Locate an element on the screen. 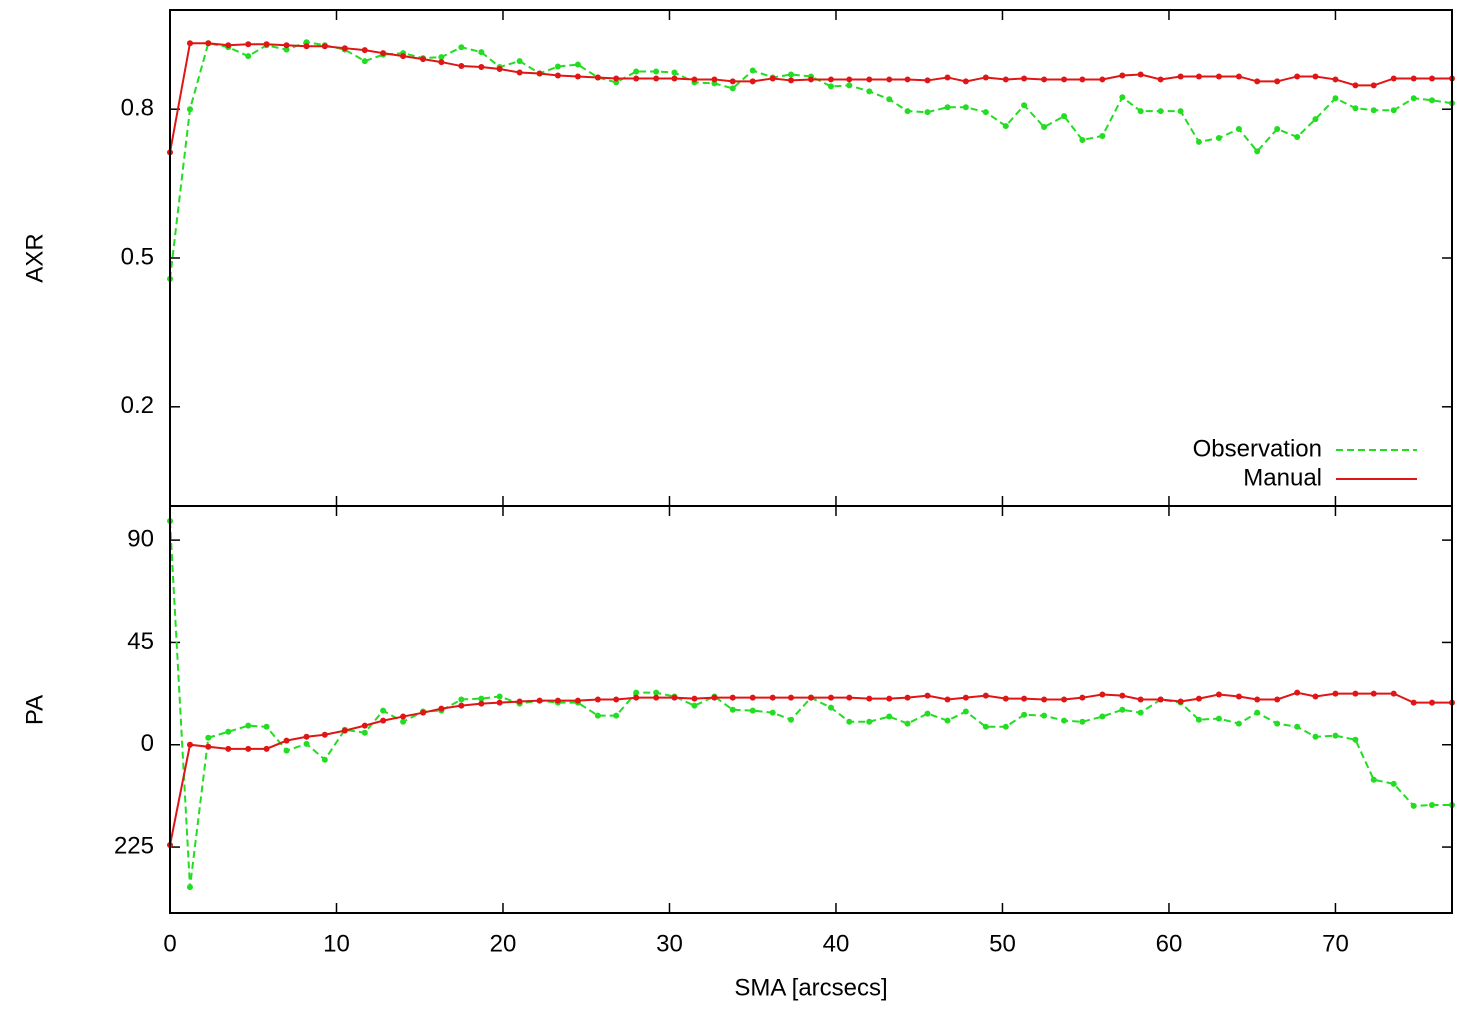 This screenshot has width=1475, height=1015. legend-label: Manual is located at coordinates (1282, 477).